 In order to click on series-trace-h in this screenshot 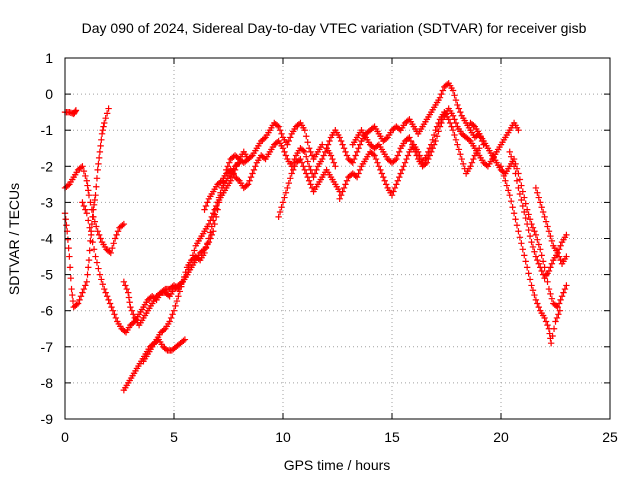, I will do `click(254, 198)`.